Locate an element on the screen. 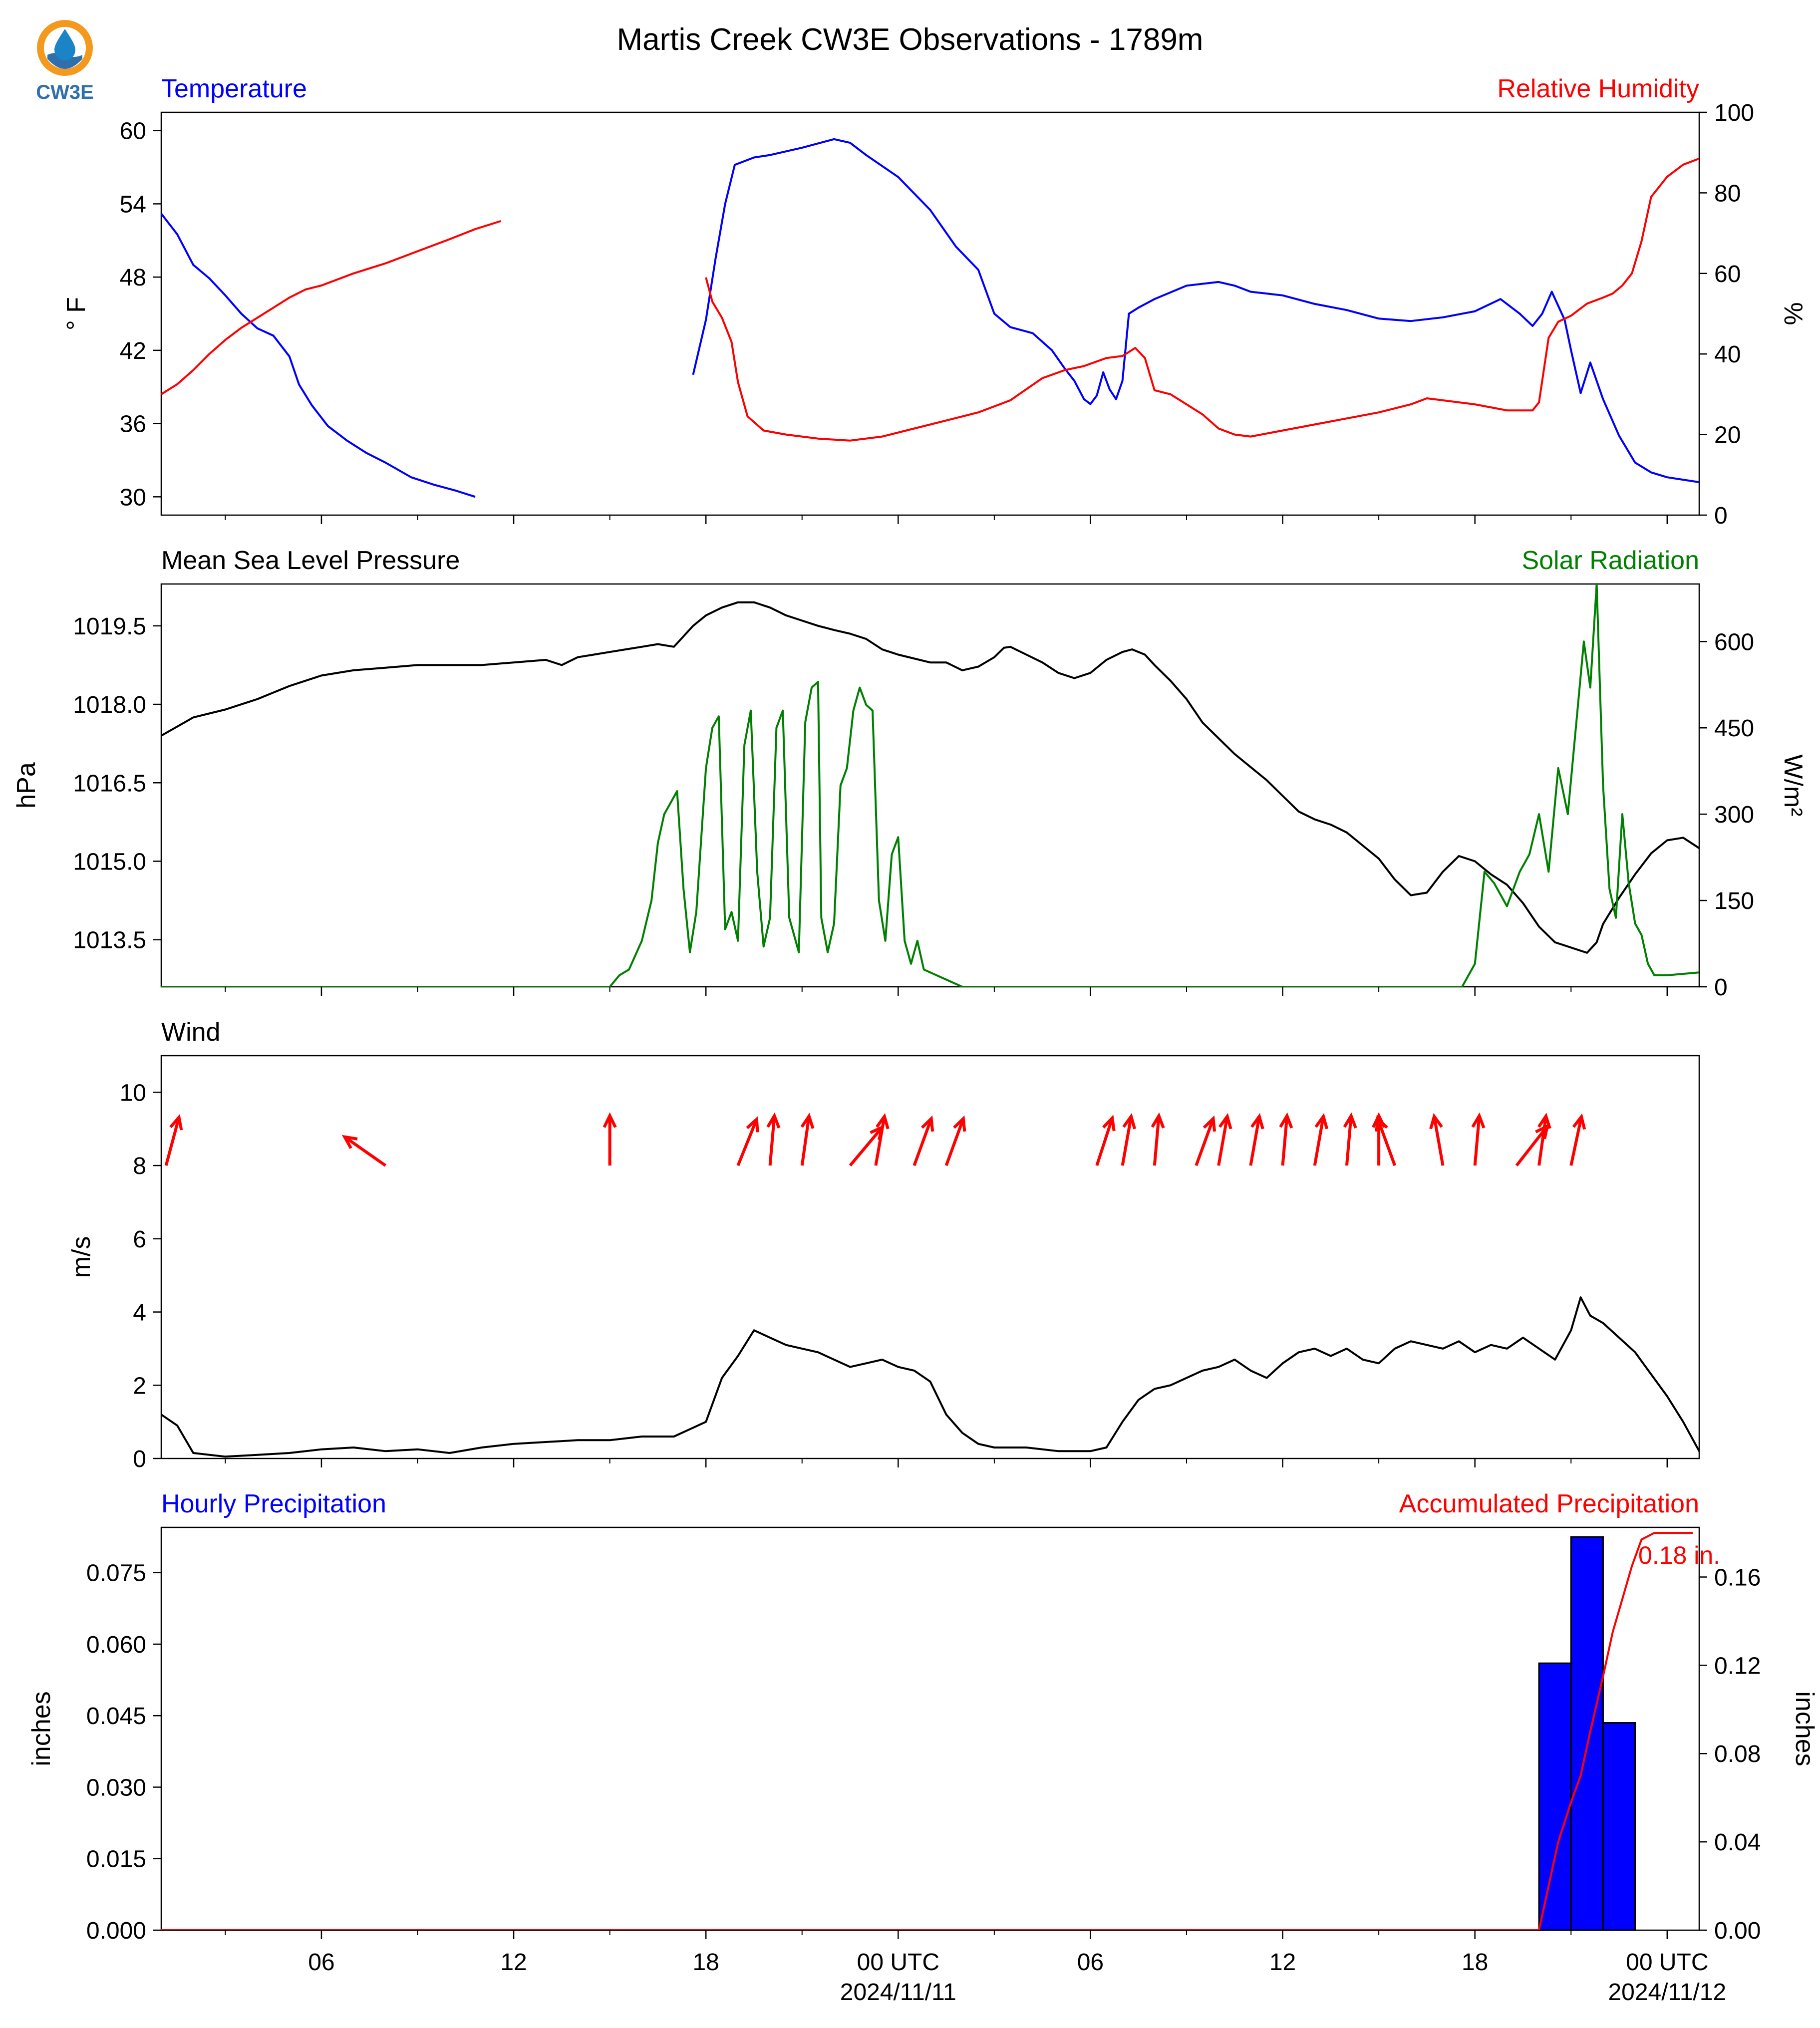 The image size is (1820, 2028). panel-left-title: Wind is located at coordinates (190, 1032).